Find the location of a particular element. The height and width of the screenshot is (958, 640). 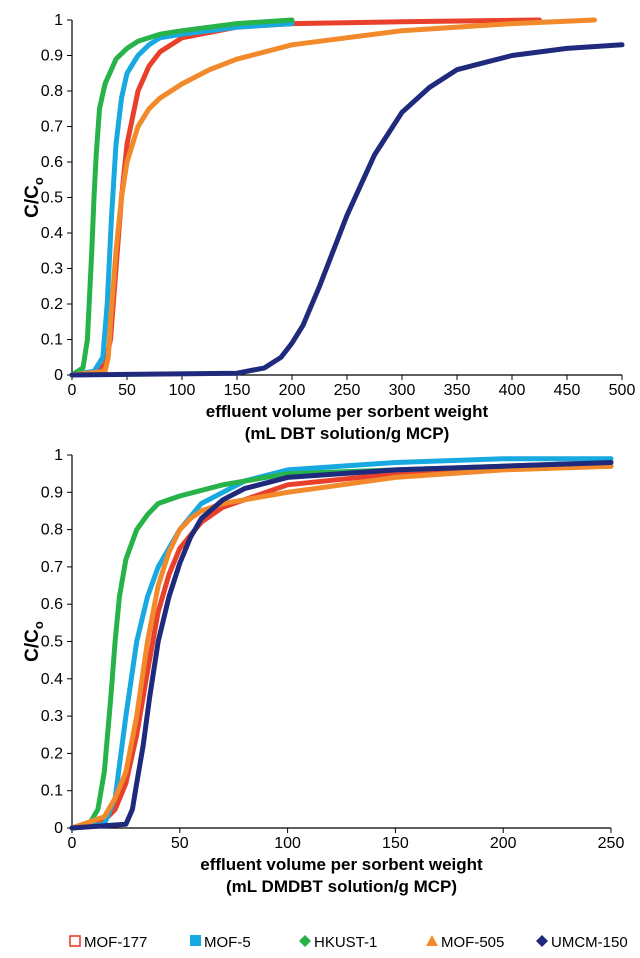

x-tick-label: 400 is located at coordinates (512, 390).